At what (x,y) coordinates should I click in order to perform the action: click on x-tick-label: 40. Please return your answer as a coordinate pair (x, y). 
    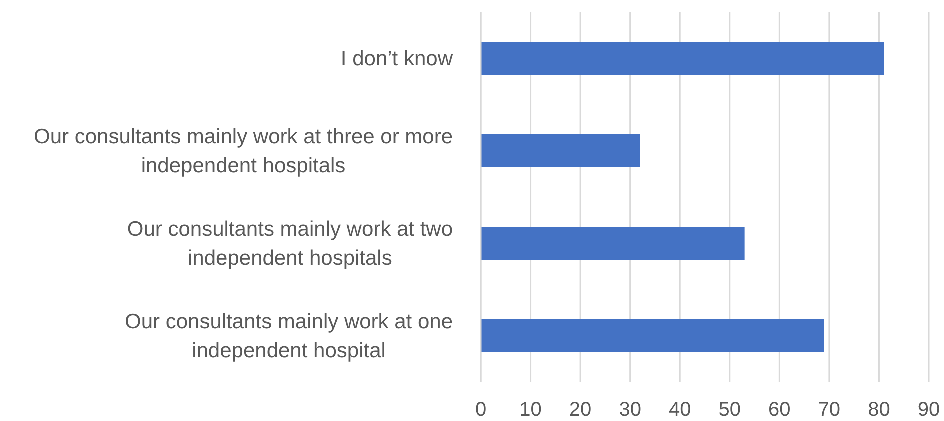
    Looking at the image, I should click on (680, 410).